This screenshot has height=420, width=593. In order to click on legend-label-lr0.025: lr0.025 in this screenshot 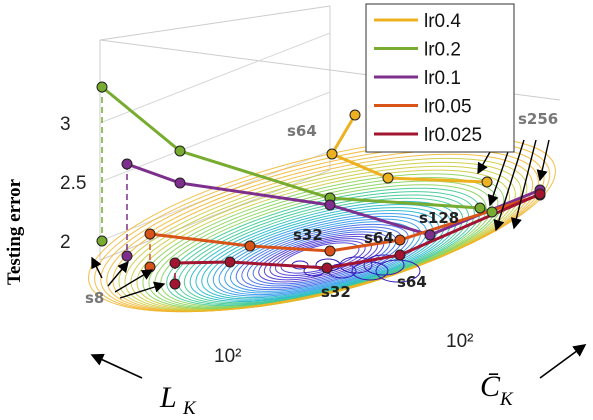, I will do `click(453, 135)`.